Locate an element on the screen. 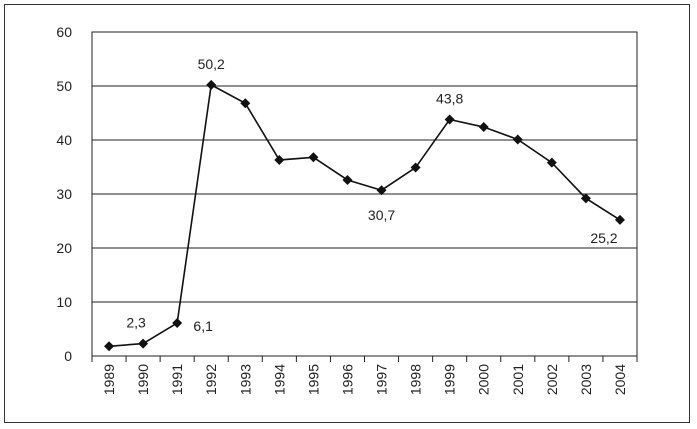  x-tick-label-1997: 1997 is located at coordinates (382, 379).